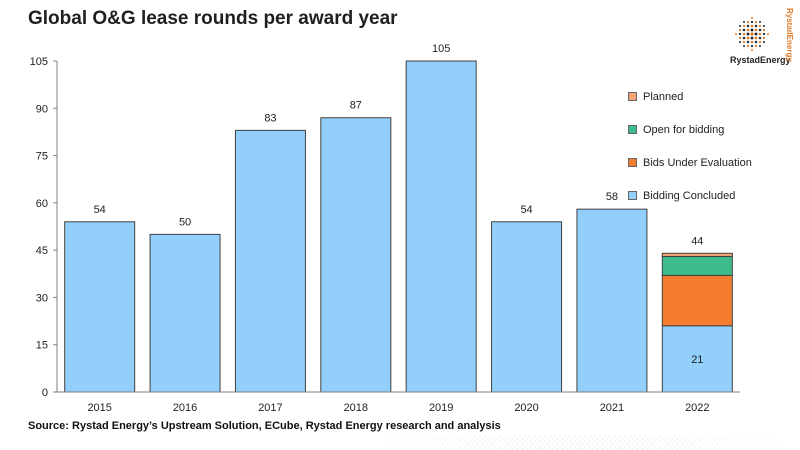  I want to click on data-label-total: 87, so click(356, 106).